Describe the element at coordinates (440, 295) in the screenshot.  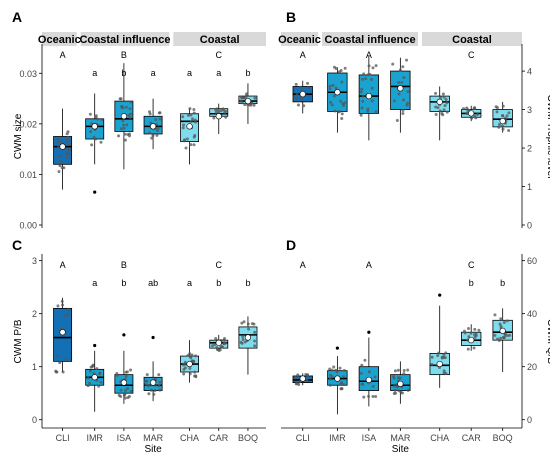
I see `outlier-point` at that location.